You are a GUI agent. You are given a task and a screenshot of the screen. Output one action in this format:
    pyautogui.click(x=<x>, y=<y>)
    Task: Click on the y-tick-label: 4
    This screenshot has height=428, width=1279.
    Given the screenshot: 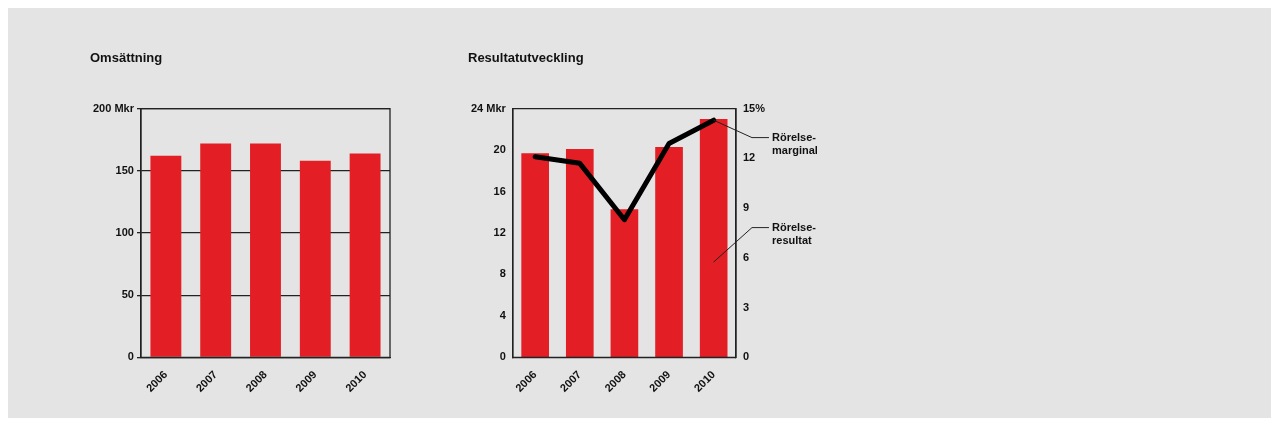 What is the action you would take?
    pyautogui.click(x=503, y=314)
    